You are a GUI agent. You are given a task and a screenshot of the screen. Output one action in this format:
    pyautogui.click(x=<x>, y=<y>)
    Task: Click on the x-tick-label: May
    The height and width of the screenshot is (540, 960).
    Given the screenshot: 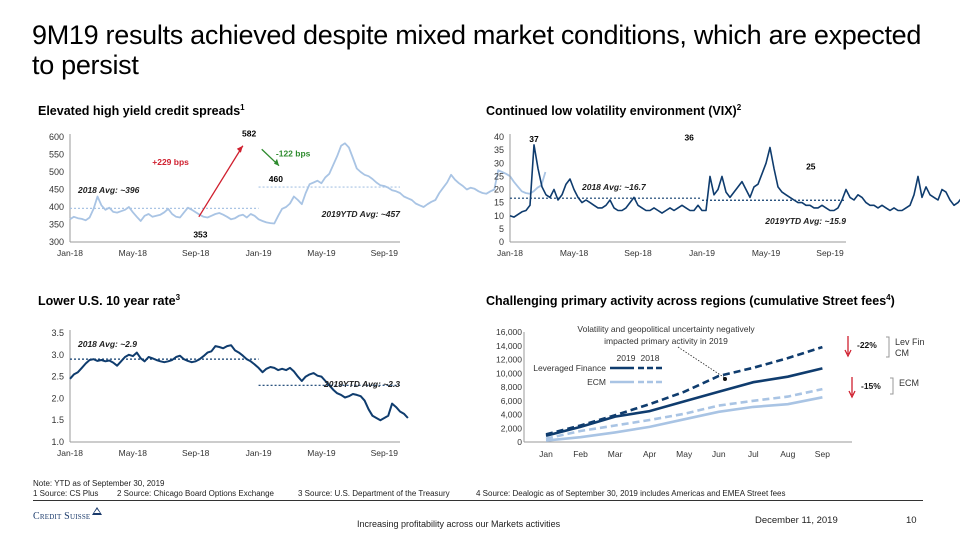 What is the action you would take?
    pyautogui.click(x=684, y=454)
    